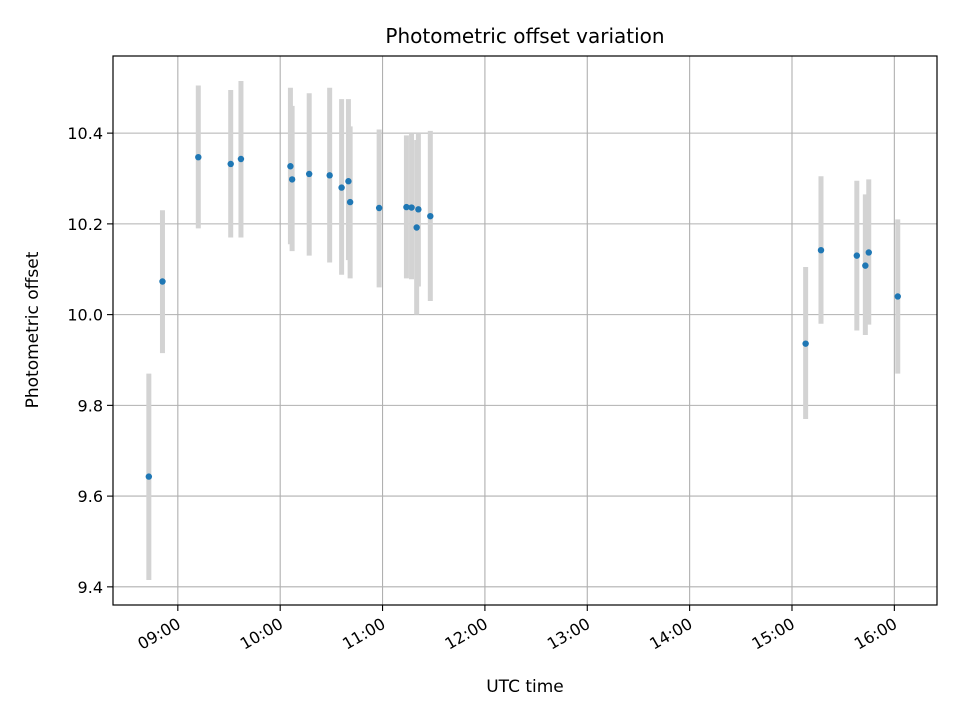  What do you see at coordinates (85, 315) in the screenshot?
I see `y-tick-label: 10.0` at bounding box center [85, 315].